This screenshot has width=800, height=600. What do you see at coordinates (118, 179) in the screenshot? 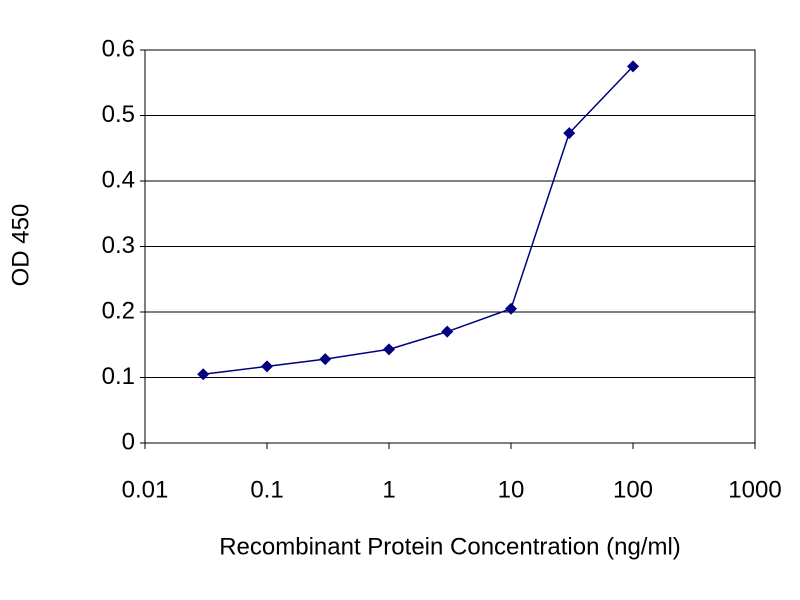
I see `y-tick-label: 0.4` at bounding box center [118, 179].